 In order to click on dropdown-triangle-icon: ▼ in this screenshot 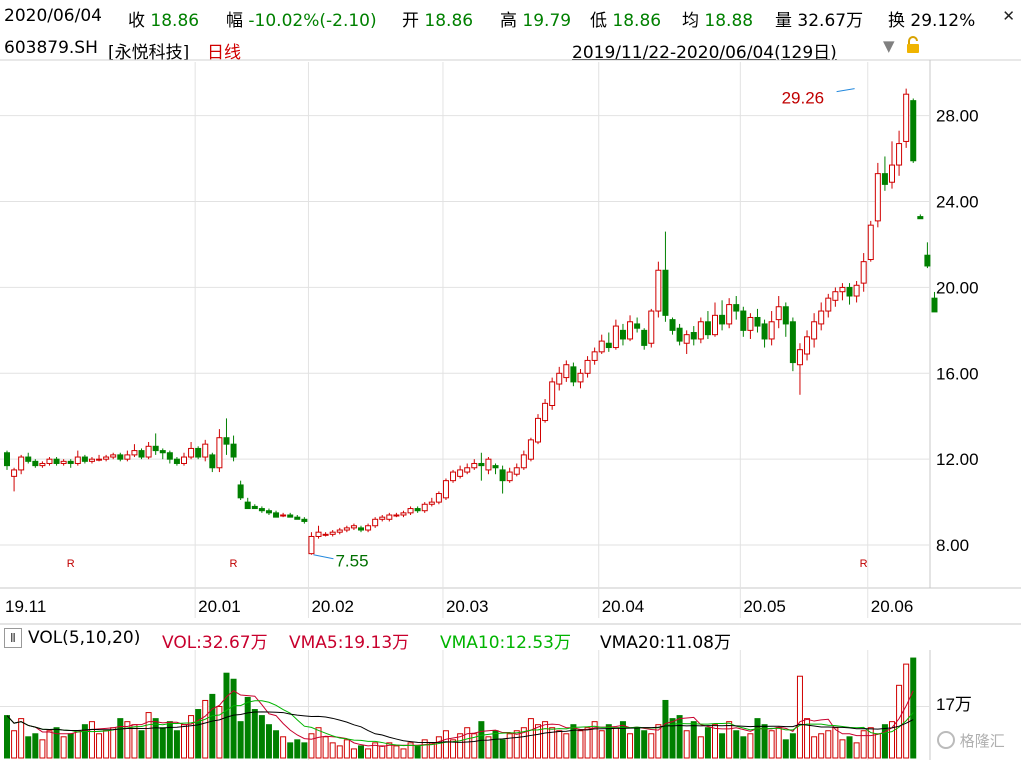, I will do `click(889, 46)`.